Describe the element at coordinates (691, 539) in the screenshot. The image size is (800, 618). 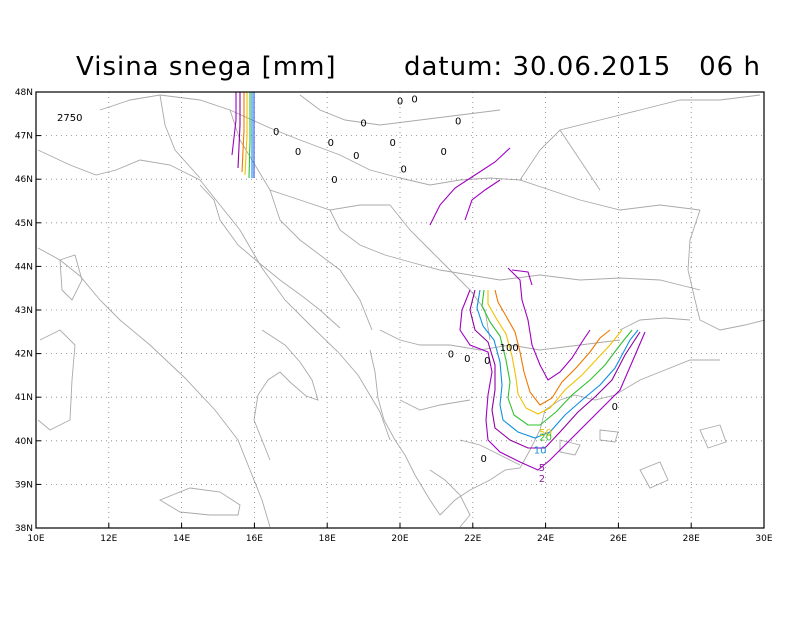
I see `x-tick-label: 28E` at that location.